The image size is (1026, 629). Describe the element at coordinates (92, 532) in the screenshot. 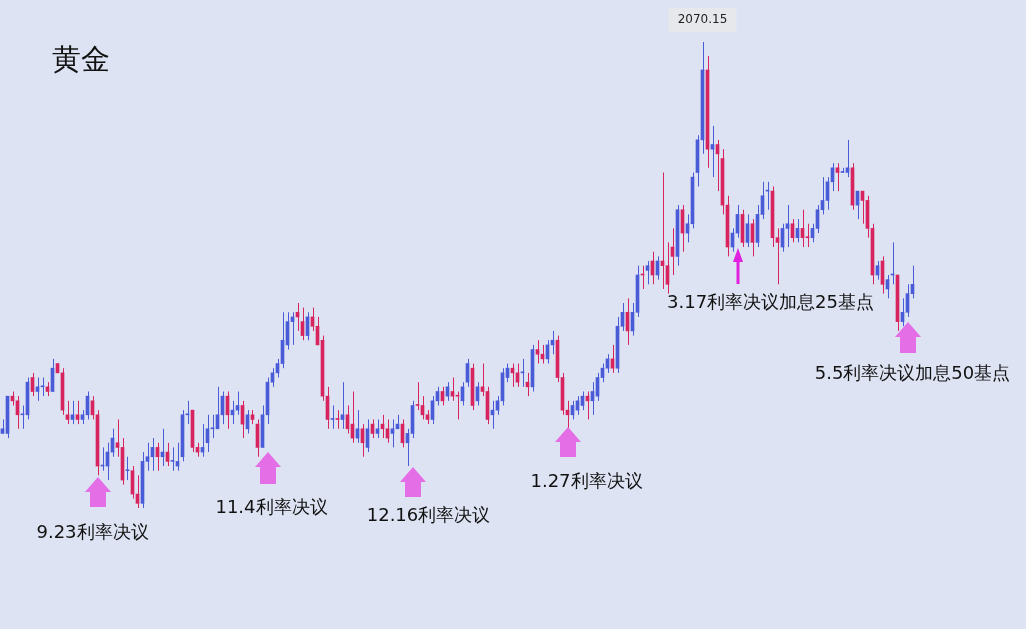

I see `text: 9.23利率决议` at that location.